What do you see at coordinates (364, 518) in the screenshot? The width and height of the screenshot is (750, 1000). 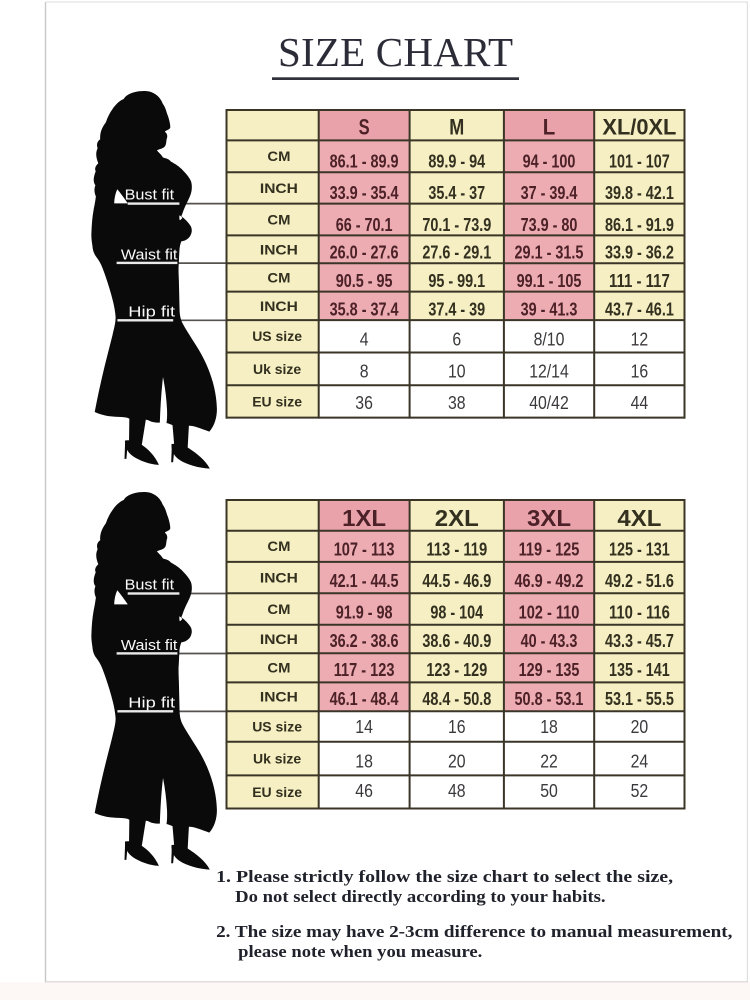 I see `svg-text: 1XL` at bounding box center [364, 518].